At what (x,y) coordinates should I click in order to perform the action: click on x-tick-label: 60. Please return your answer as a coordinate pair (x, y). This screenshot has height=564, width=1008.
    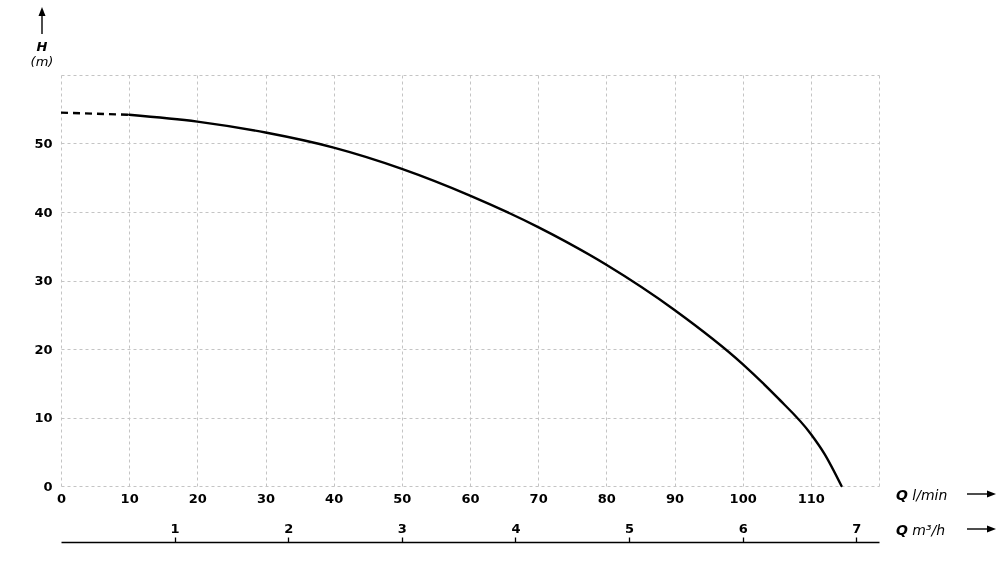
    Looking at the image, I should click on (470, 498).